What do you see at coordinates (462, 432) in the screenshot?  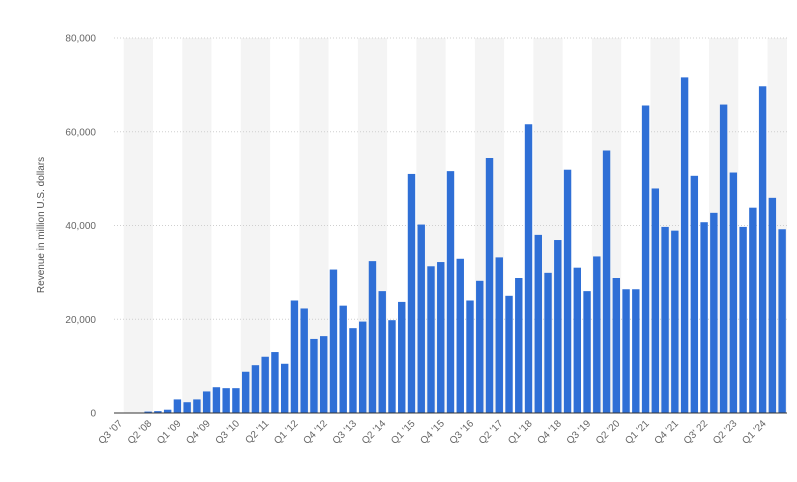 I see `x-tick-label: Q3 '16` at bounding box center [462, 432].